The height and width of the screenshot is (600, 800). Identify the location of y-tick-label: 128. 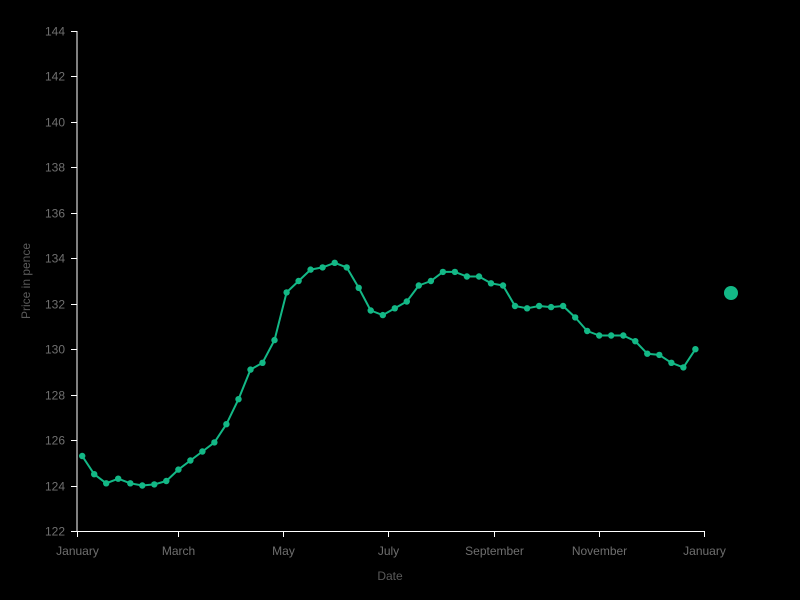
(55, 396).